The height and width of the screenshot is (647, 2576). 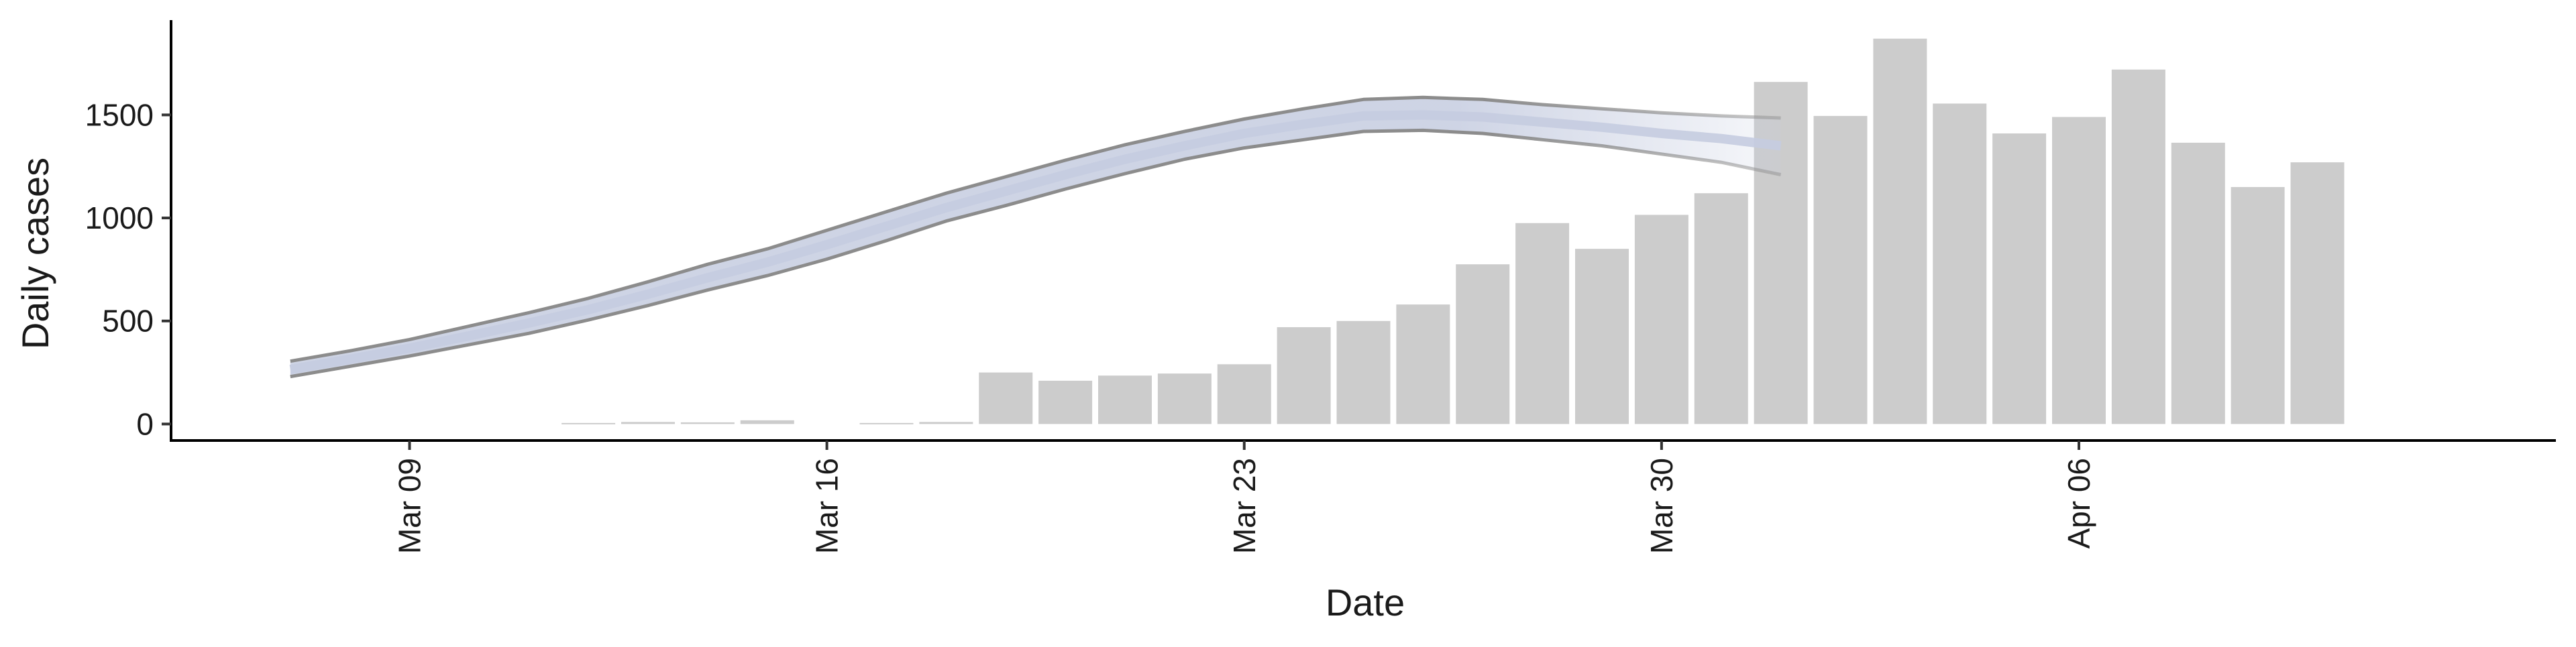 What do you see at coordinates (128, 321) in the screenshot?
I see `y-tick-label-500: 500` at bounding box center [128, 321].